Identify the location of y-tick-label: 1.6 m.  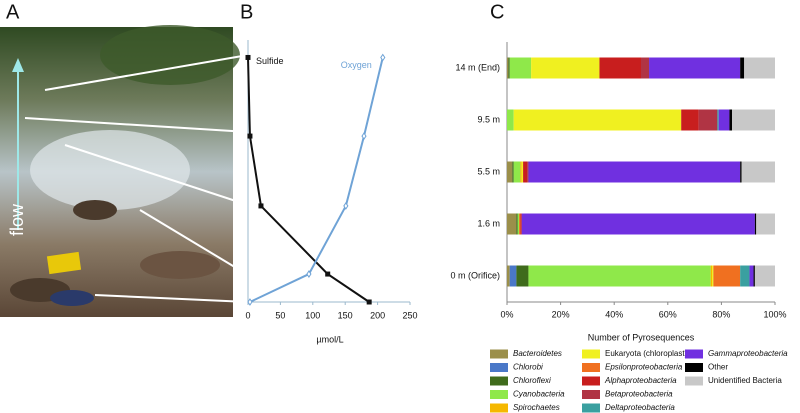
(488, 223).